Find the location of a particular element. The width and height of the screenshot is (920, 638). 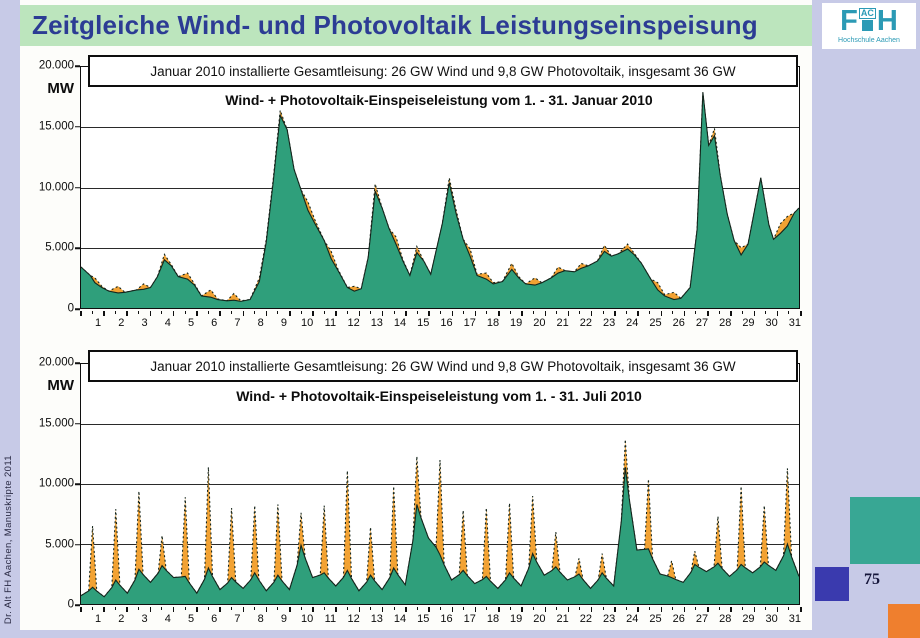

x-tick-label: 29 is located at coordinates (748, 323).